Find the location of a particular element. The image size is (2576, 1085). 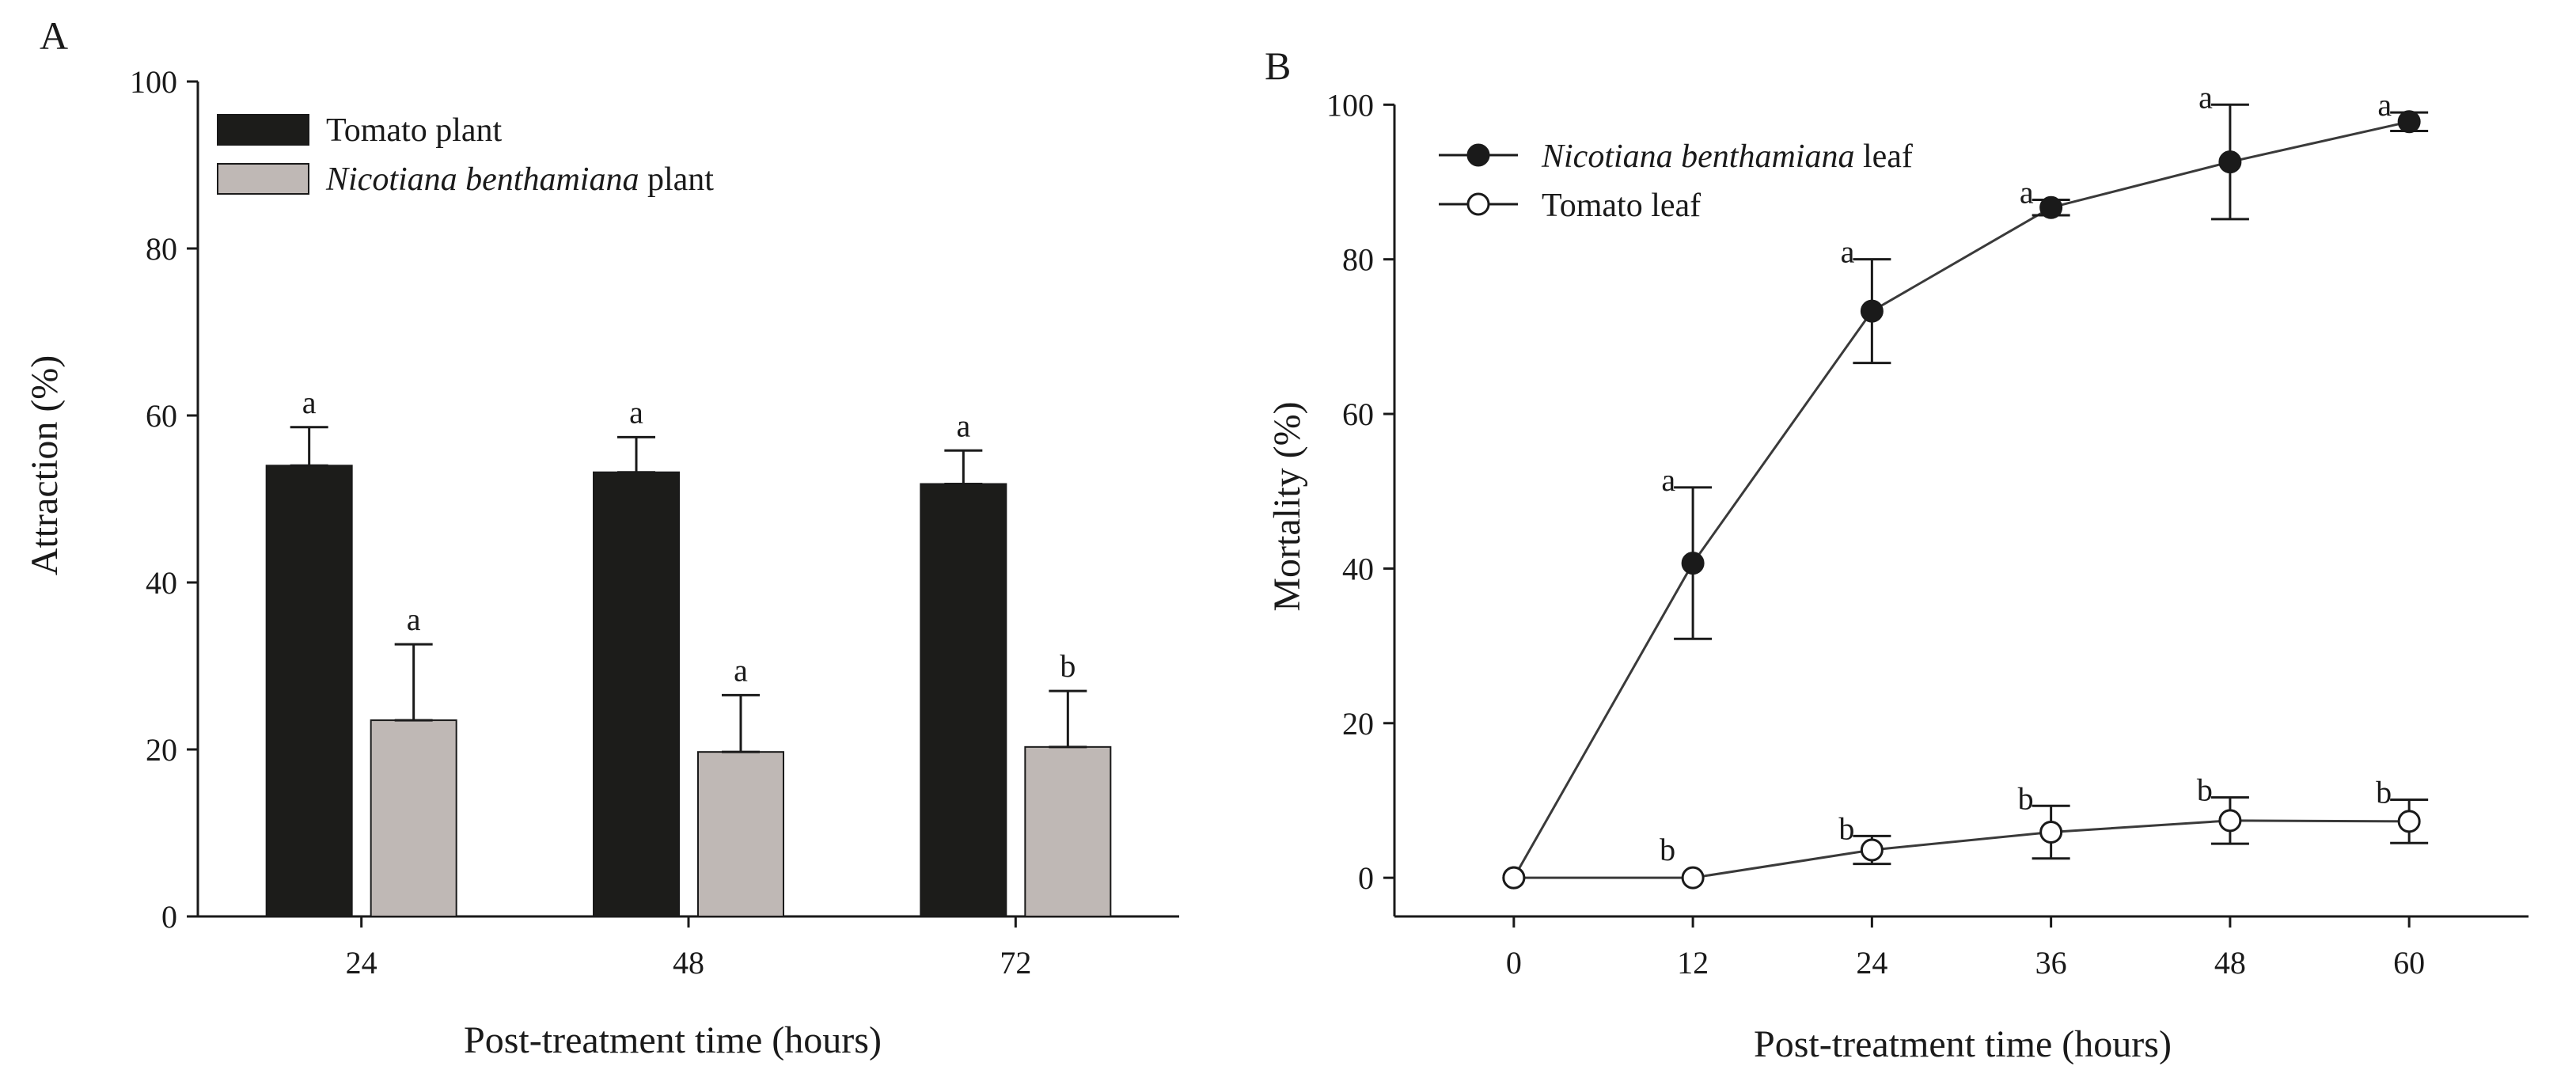

panel-a-x-tick-label: 48 is located at coordinates (688, 963).